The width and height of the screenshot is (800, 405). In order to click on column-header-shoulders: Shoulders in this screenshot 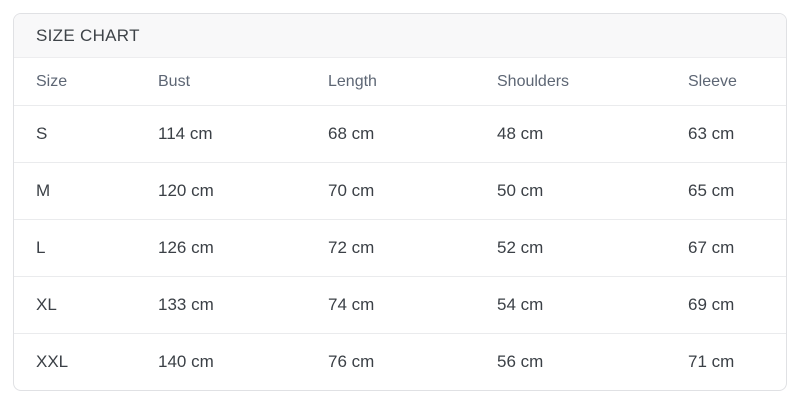, I will do `click(533, 81)`.